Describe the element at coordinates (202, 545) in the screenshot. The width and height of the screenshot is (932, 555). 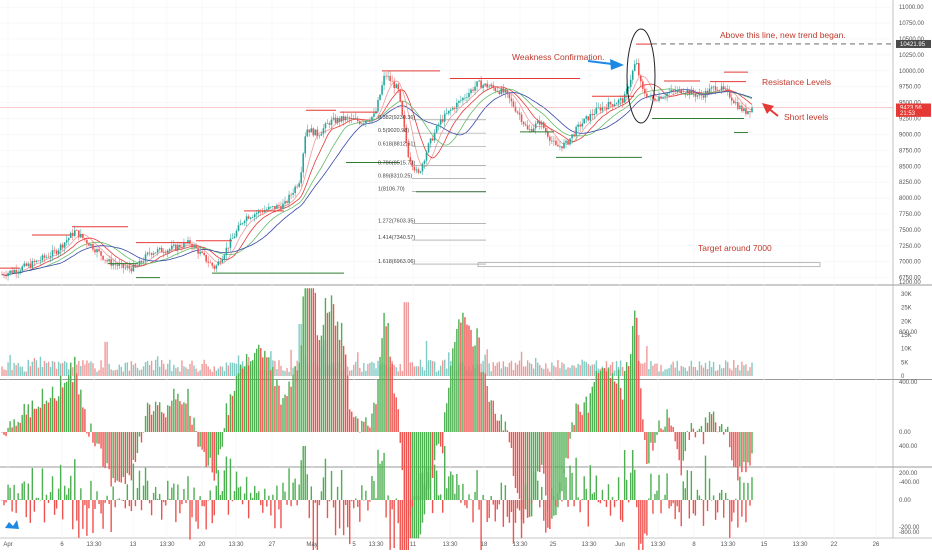
I see `time-tick-label: 20` at that location.